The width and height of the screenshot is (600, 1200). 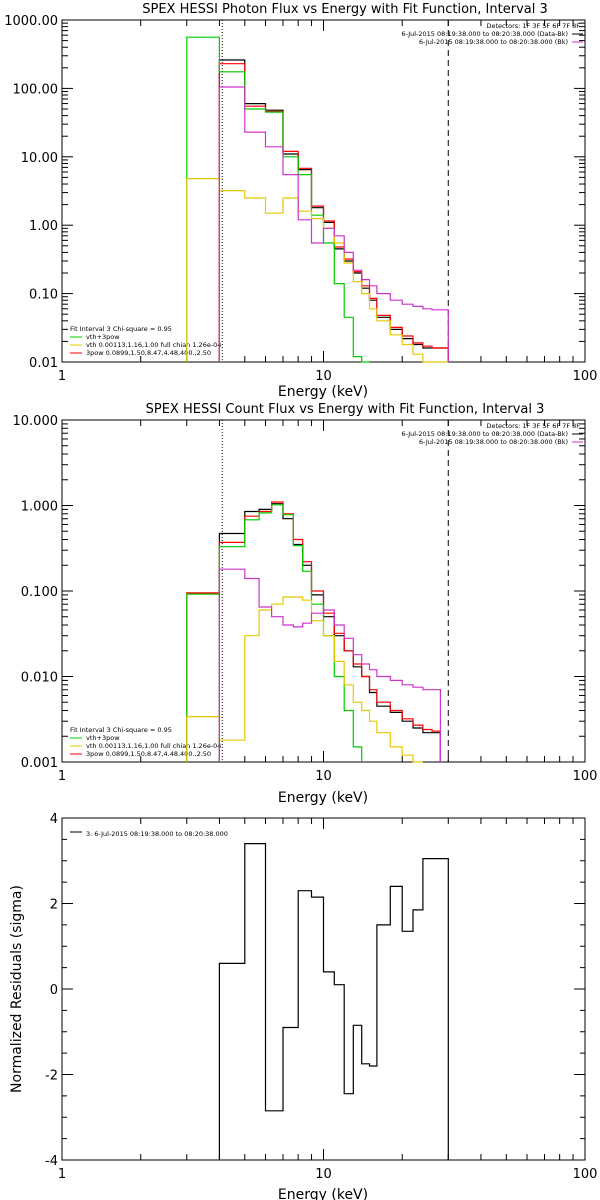 I want to click on y-tick-label: 1.000, so click(x=39, y=507).